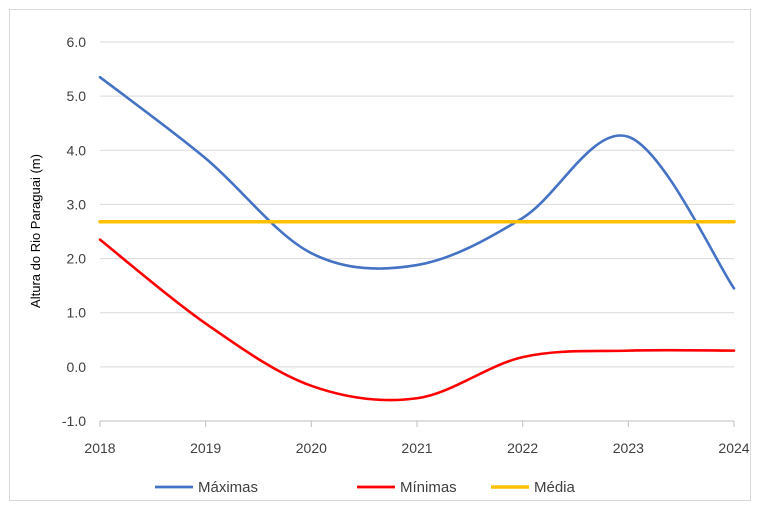 The height and width of the screenshot is (511, 760). Describe the element at coordinates (77, 42) in the screenshot. I see `y-tick-label: 6.0` at that location.